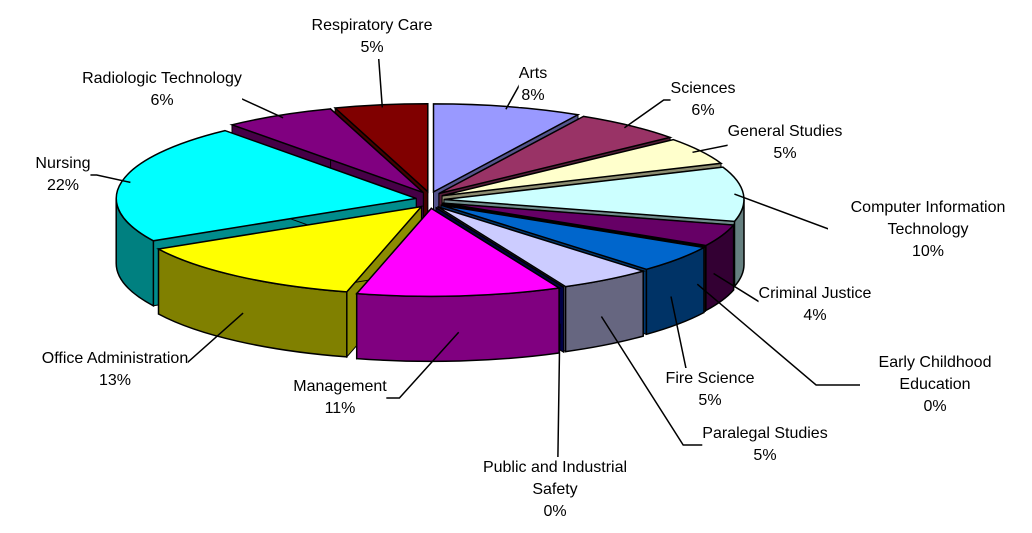  Describe the element at coordinates (703, 88) in the screenshot. I see `category-name: Sciences` at that location.